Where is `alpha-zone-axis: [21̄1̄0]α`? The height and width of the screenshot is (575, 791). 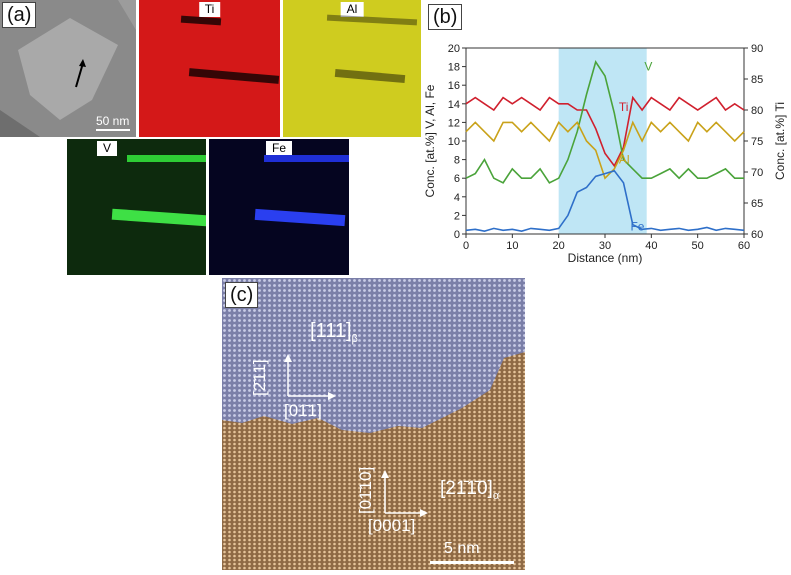 alpha-zone-axis: [21̄1̄0]α is located at coordinates (470, 490).